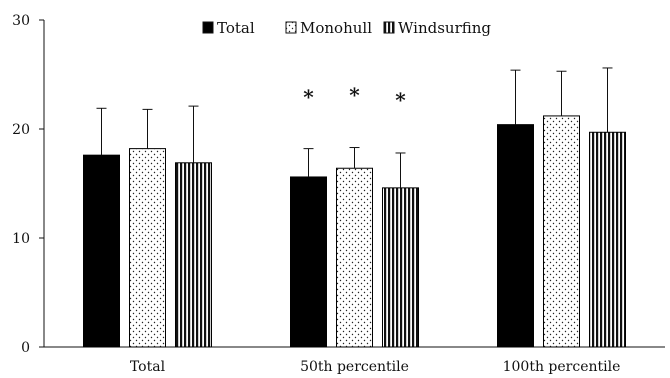 This screenshot has width=670, height=378. I want to click on bar-total-50th-percentile, so click(308, 262).